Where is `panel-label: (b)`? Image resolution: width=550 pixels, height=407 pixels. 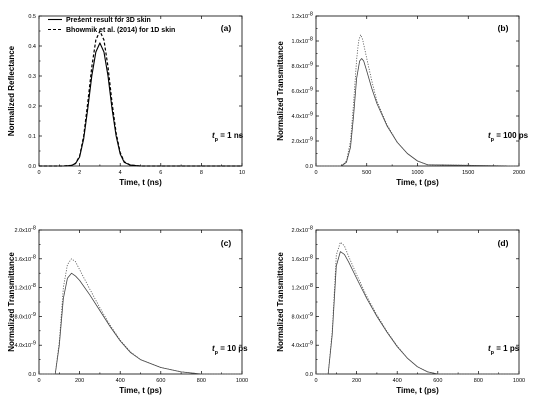
panel-label: (b) is located at coordinates (503, 28).